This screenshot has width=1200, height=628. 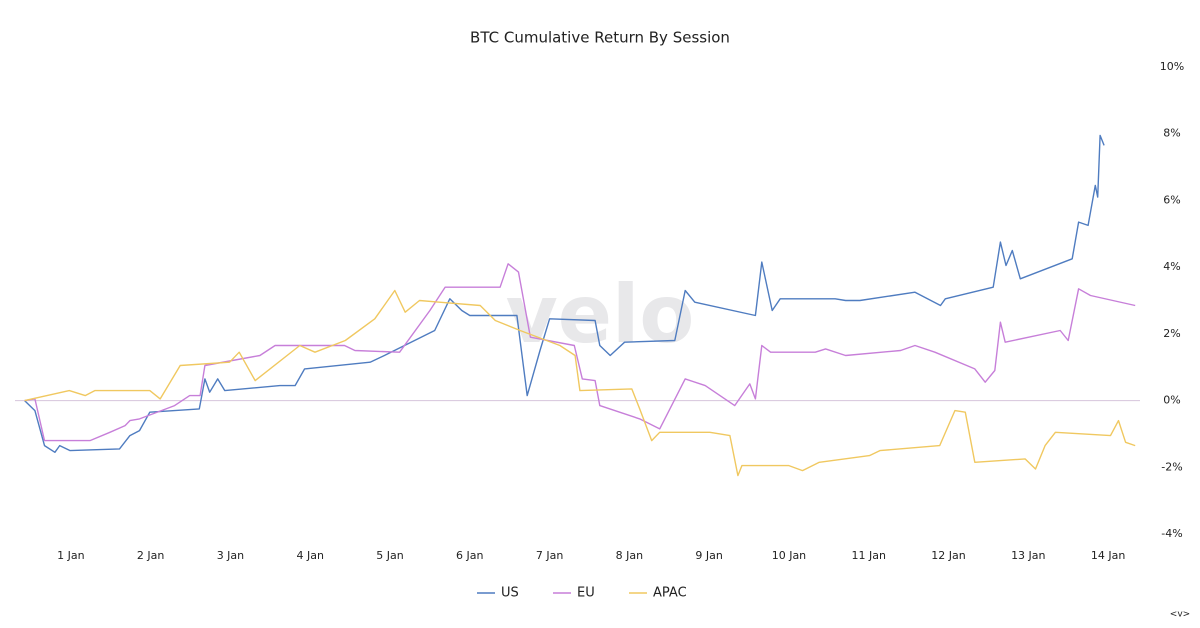 What do you see at coordinates (549, 555) in the screenshot?
I see `x-tick-label: 7 Jan` at bounding box center [549, 555].